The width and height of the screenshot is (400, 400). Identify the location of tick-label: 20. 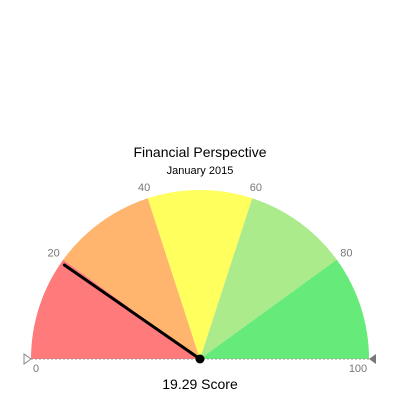
(53, 254).